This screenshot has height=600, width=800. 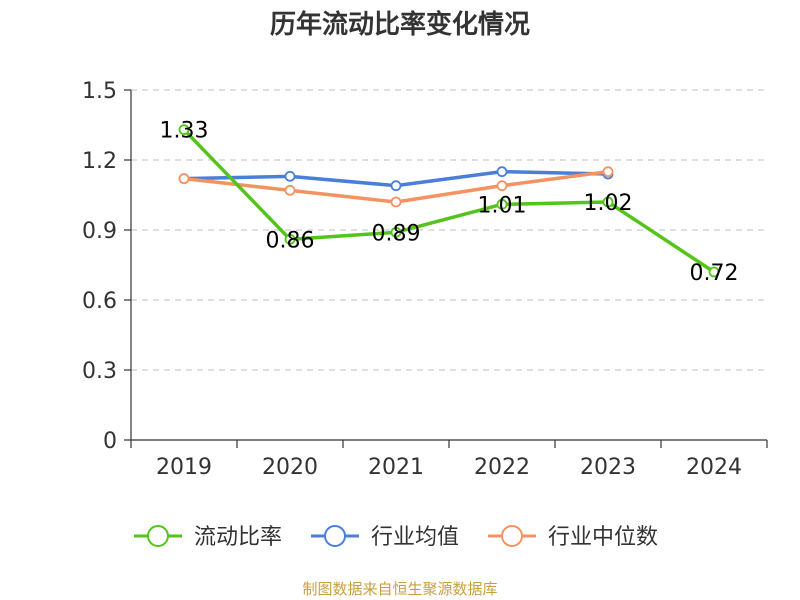 What do you see at coordinates (99, 371) in the screenshot?
I see `y-tick-label: 0.3` at bounding box center [99, 371].